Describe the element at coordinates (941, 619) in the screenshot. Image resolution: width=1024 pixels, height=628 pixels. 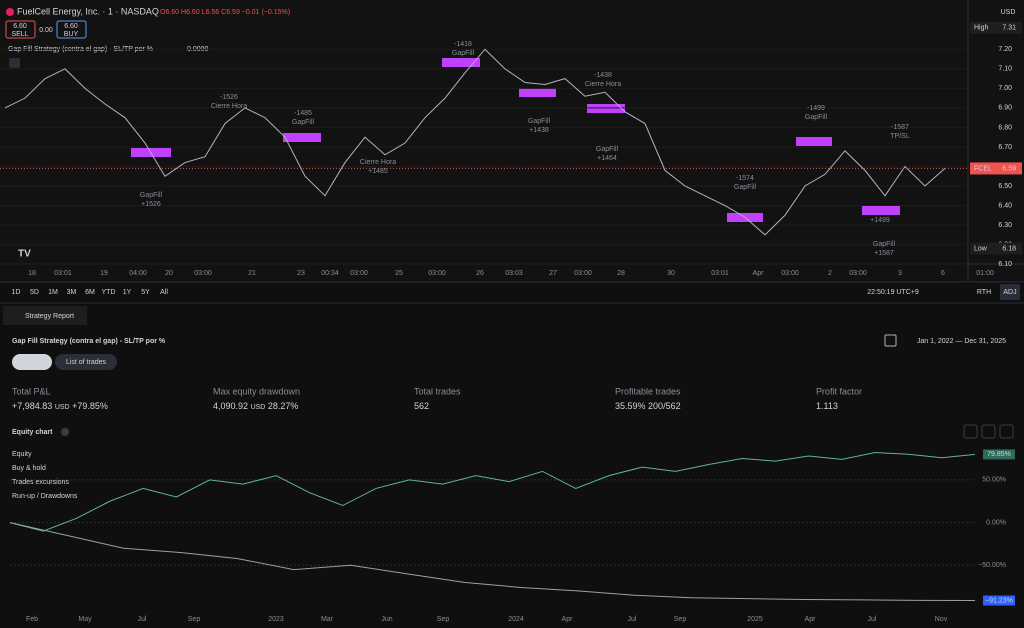
I see `x-tick-label: Nov` at that location.